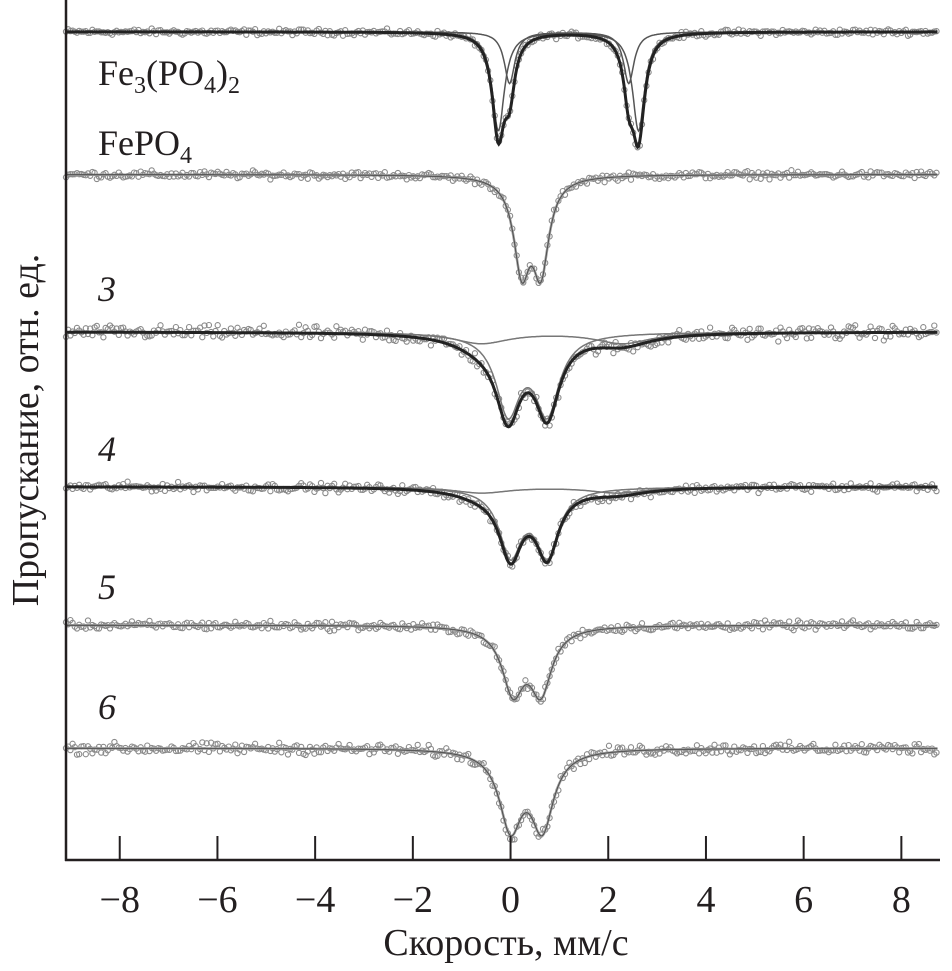 Image resolution: width=952 pixels, height=971 pixels. What do you see at coordinates (505, 943) in the screenshot?
I see `x-axis-title: Скорость, мм/с` at bounding box center [505, 943].